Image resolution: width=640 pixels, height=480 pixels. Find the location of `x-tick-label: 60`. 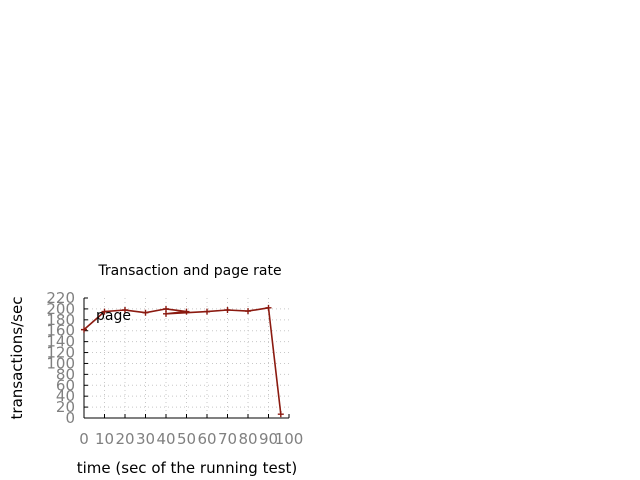

x-tick-label: 60 is located at coordinates (206, 439).